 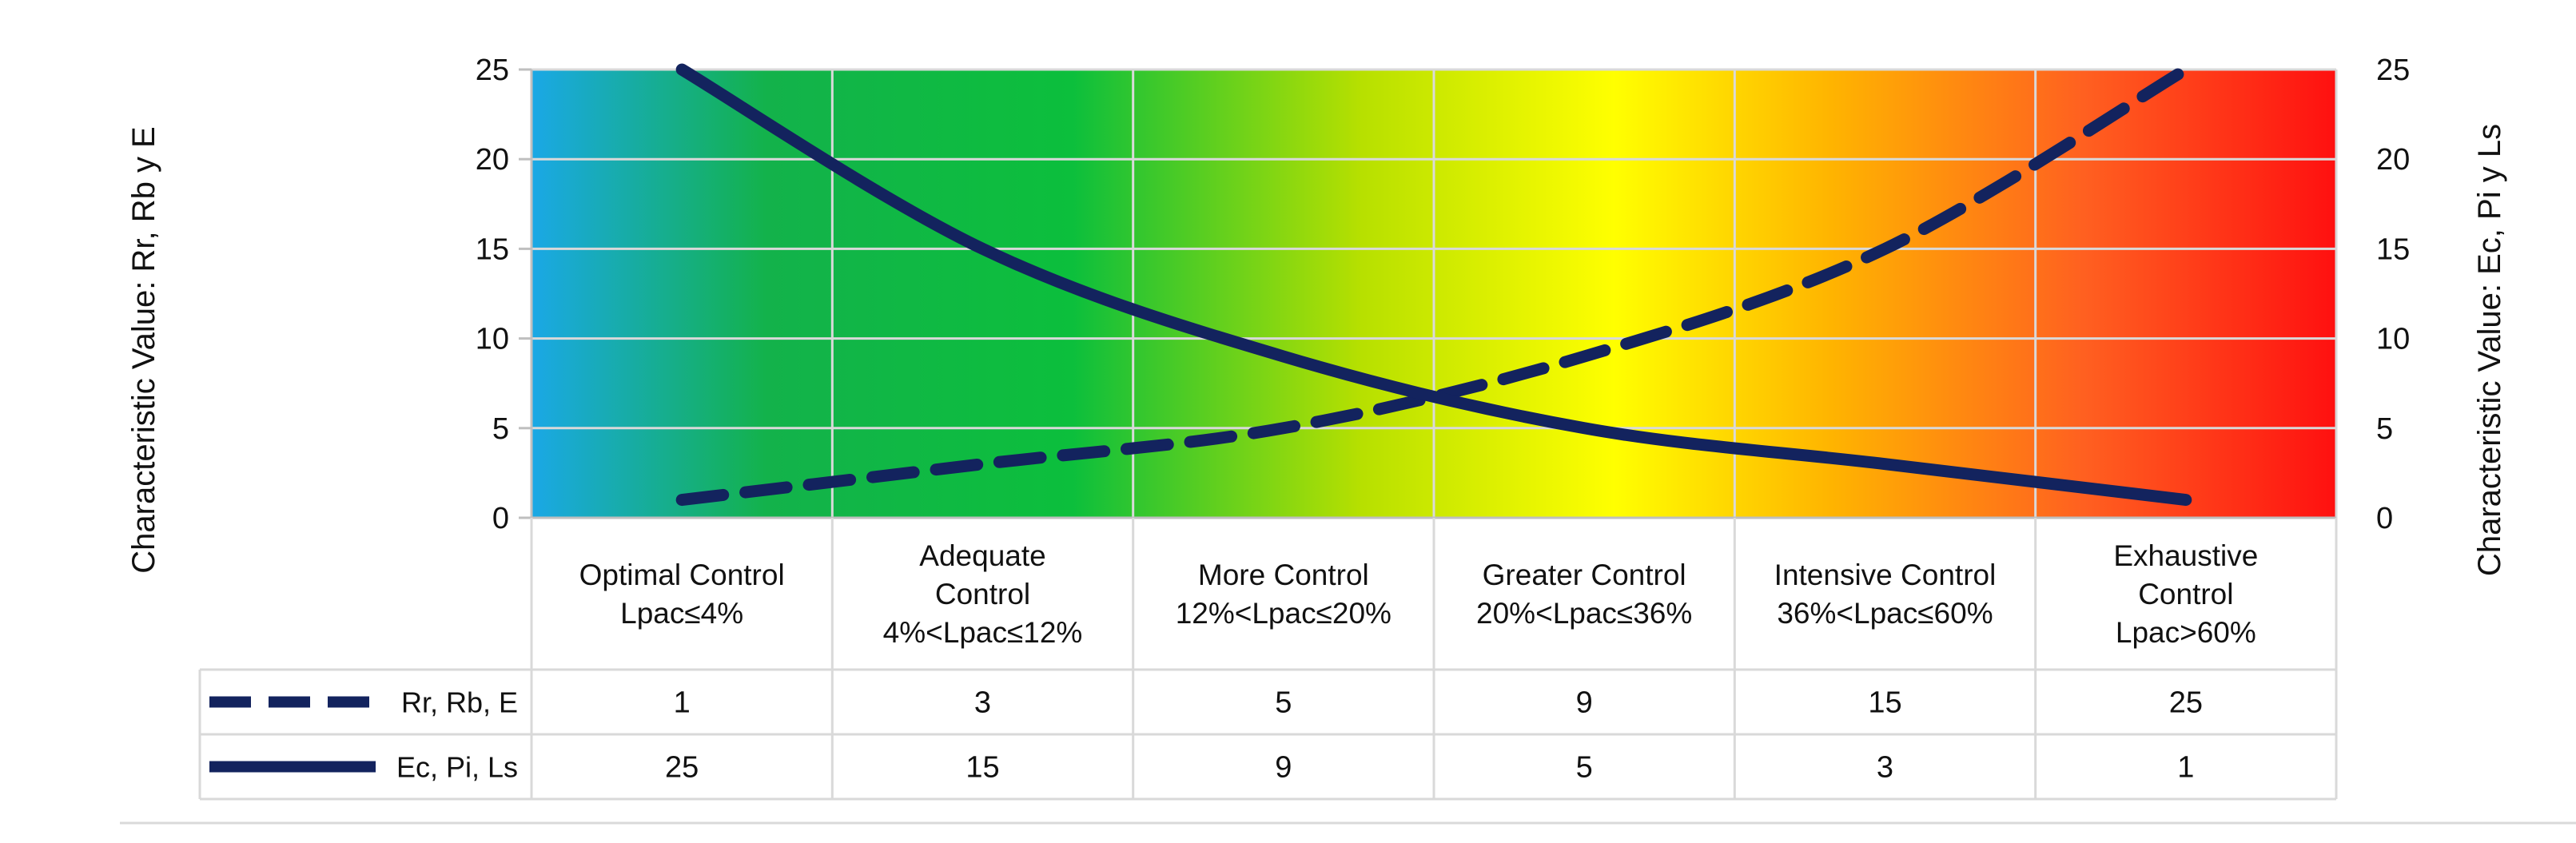 I want to click on category-label: Optimal Control Lpac≤4%, so click(x=682, y=595).